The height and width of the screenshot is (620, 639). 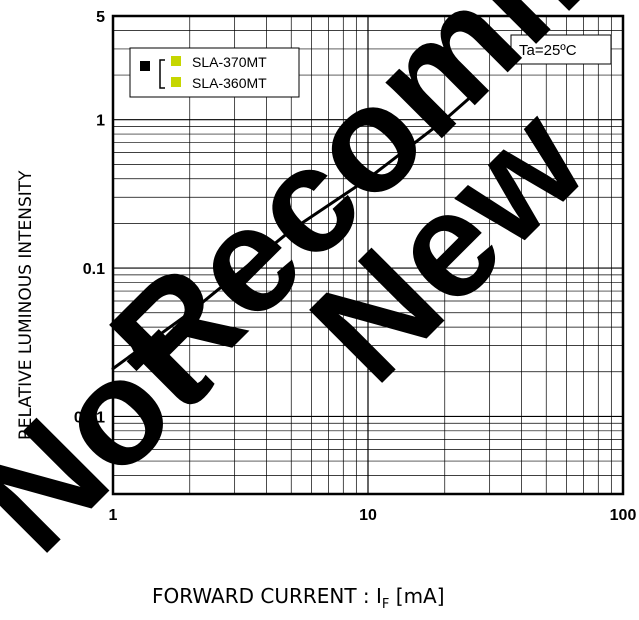 What do you see at coordinates (416, 596) in the screenshot?
I see `x-axis-label-unit: [mA]` at bounding box center [416, 596].